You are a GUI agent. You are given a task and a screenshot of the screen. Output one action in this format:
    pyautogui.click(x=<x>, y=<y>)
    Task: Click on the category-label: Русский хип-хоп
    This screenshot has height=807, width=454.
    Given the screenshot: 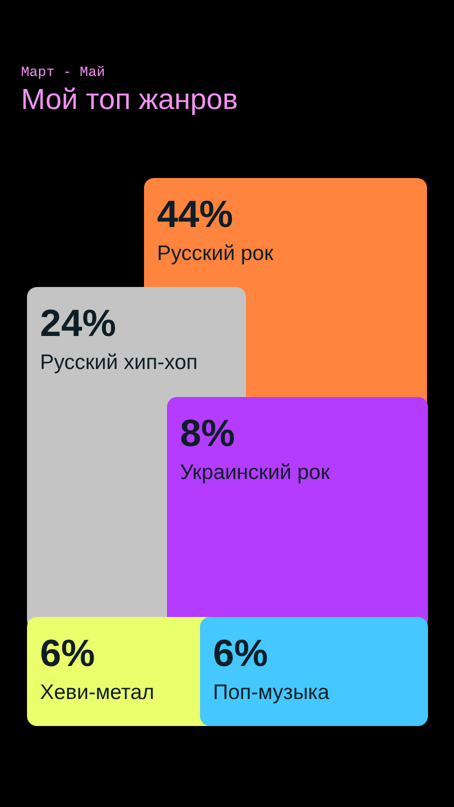 What is the action you would take?
    pyautogui.click(x=119, y=362)
    